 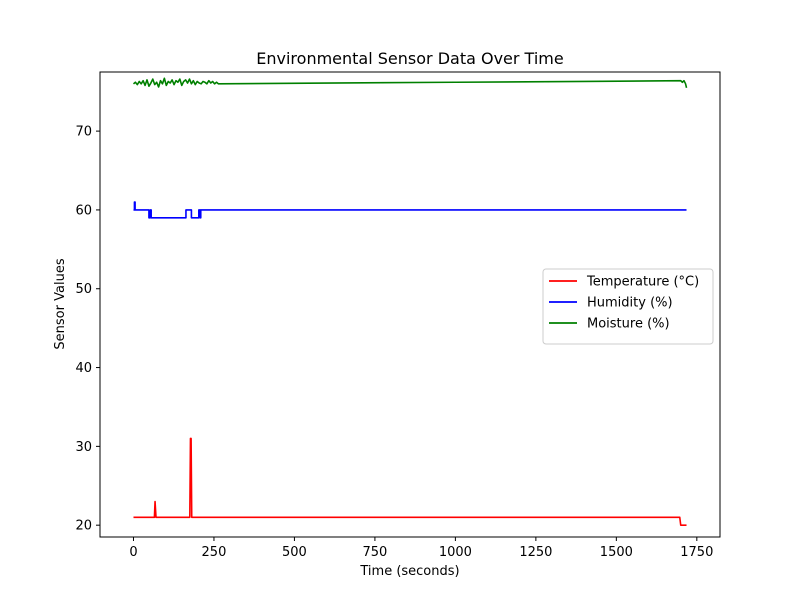 I want to click on y-tick-label: 30, so click(x=83, y=447).